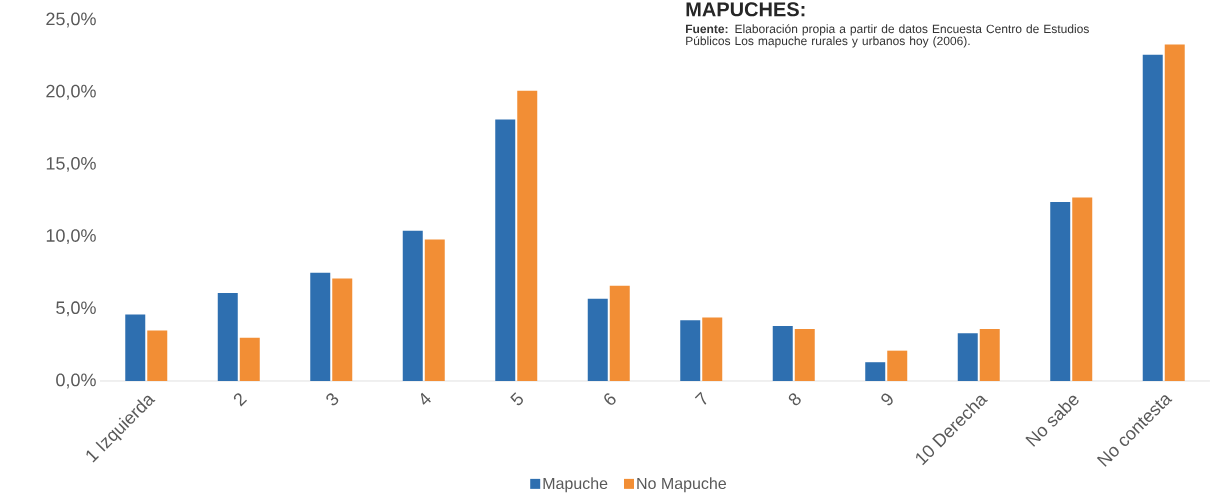 The image size is (1215, 502). I want to click on x-tick-label: 5, so click(516, 399).